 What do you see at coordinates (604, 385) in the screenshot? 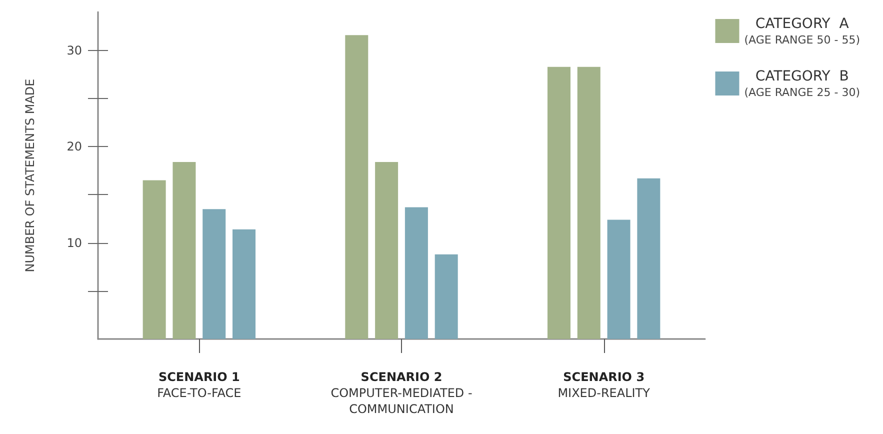
I see `x-tick-label: SCENARIO 3 MIXED-REALITY` at bounding box center [604, 385].